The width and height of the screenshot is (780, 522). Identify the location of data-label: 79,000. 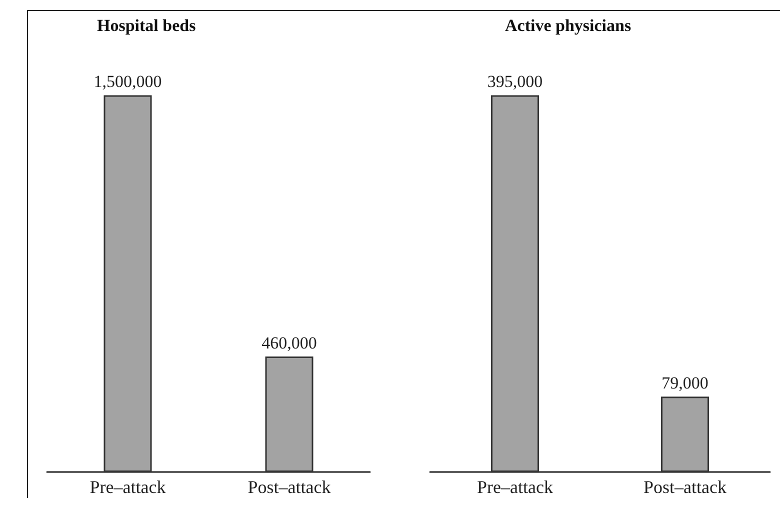
(685, 383).